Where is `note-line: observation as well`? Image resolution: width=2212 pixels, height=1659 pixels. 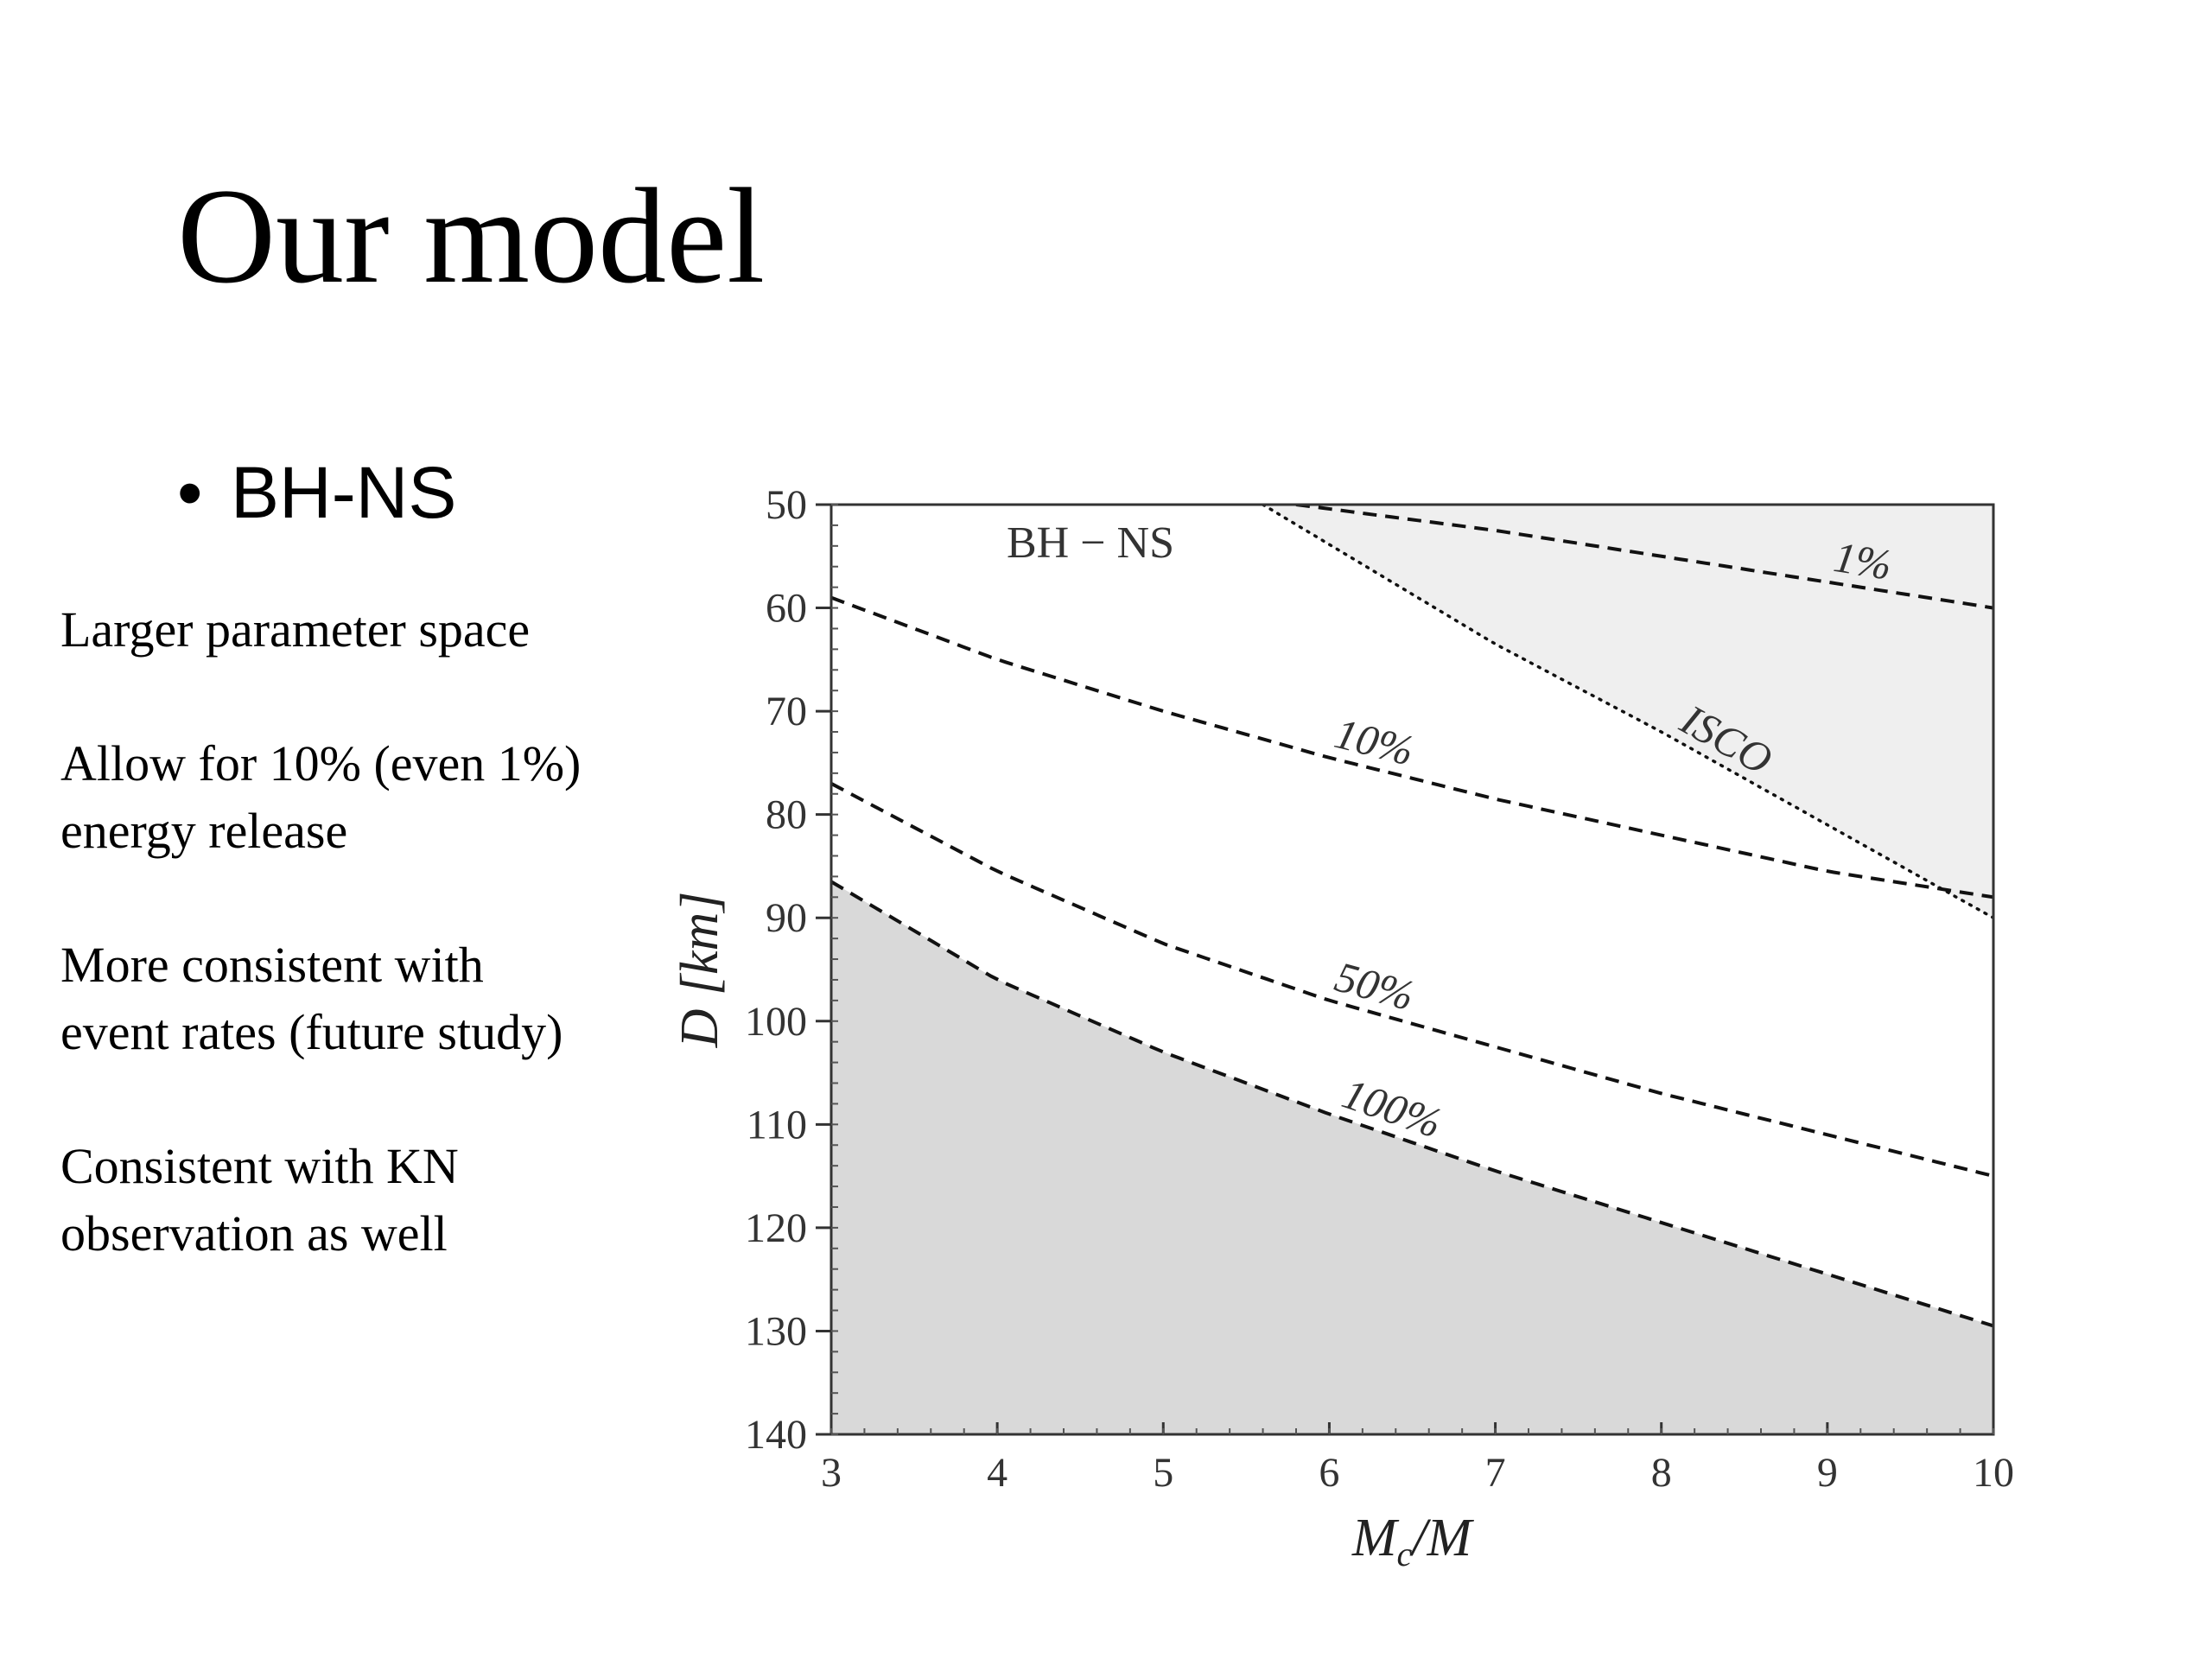 note-line: observation as well is located at coordinates (254, 1233).